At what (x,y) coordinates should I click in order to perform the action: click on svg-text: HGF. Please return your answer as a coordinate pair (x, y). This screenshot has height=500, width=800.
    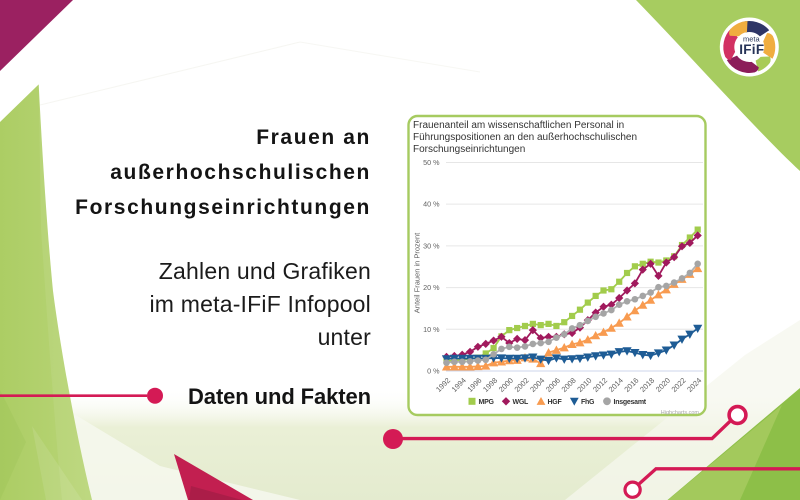
    Looking at the image, I should click on (555, 402).